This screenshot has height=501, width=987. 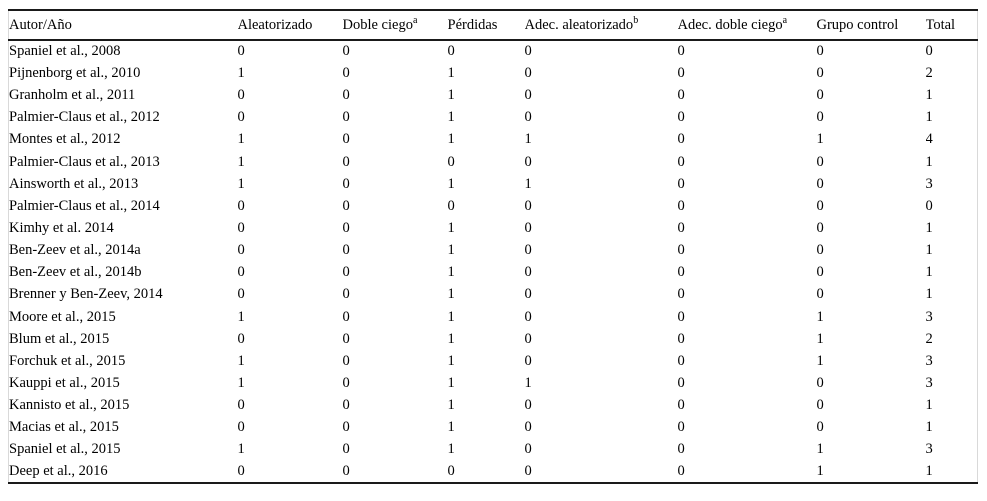 What do you see at coordinates (86, 294) in the screenshot?
I see `study-name-cell: Brenner y Ben-Zeev, 2014` at bounding box center [86, 294].